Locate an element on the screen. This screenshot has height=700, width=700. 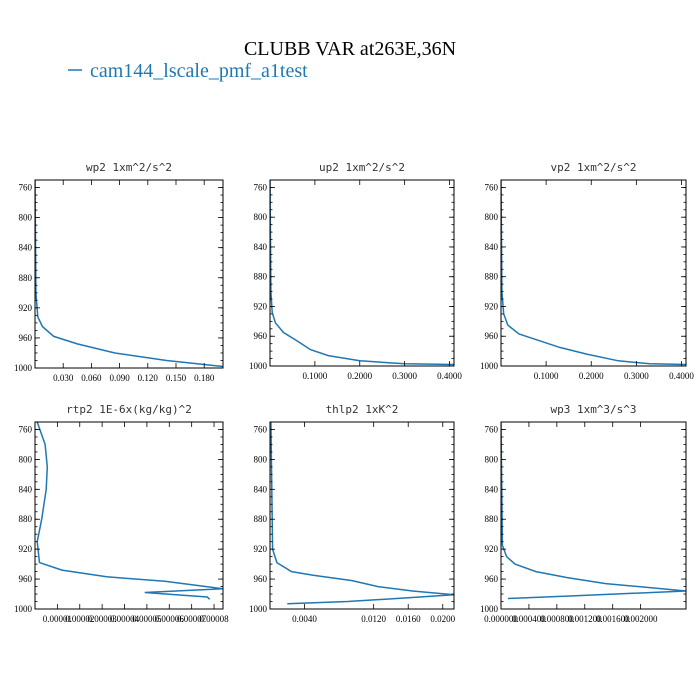
x-tick-label: 0.090 is located at coordinates (119, 378).